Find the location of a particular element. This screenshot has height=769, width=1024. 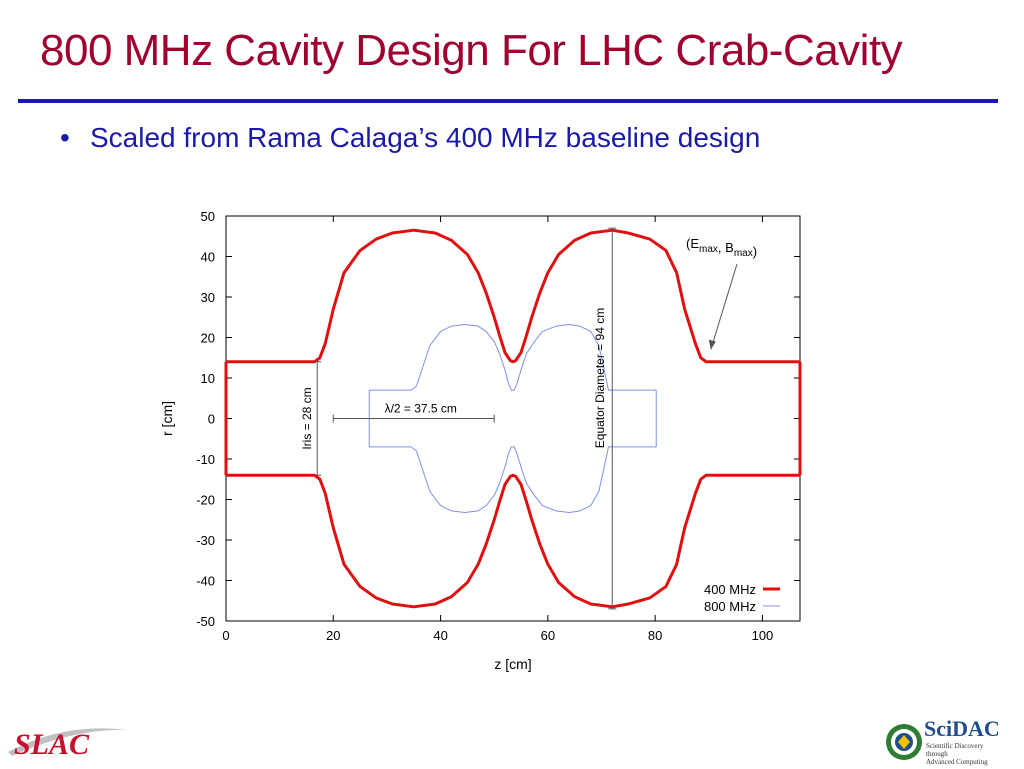

x-axis-label: z [cm] is located at coordinates (512, 664).